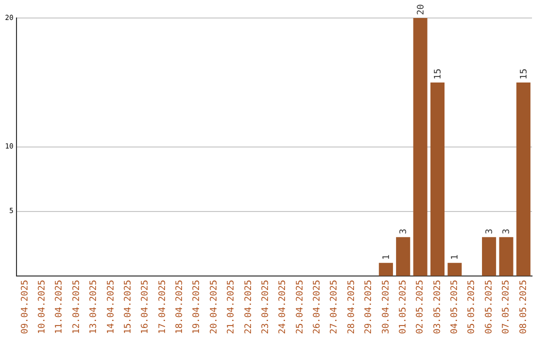  What do you see at coordinates (231, 307) in the screenshot?
I see `x-tick-label: 21.04.2025` at bounding box center [231, 307].